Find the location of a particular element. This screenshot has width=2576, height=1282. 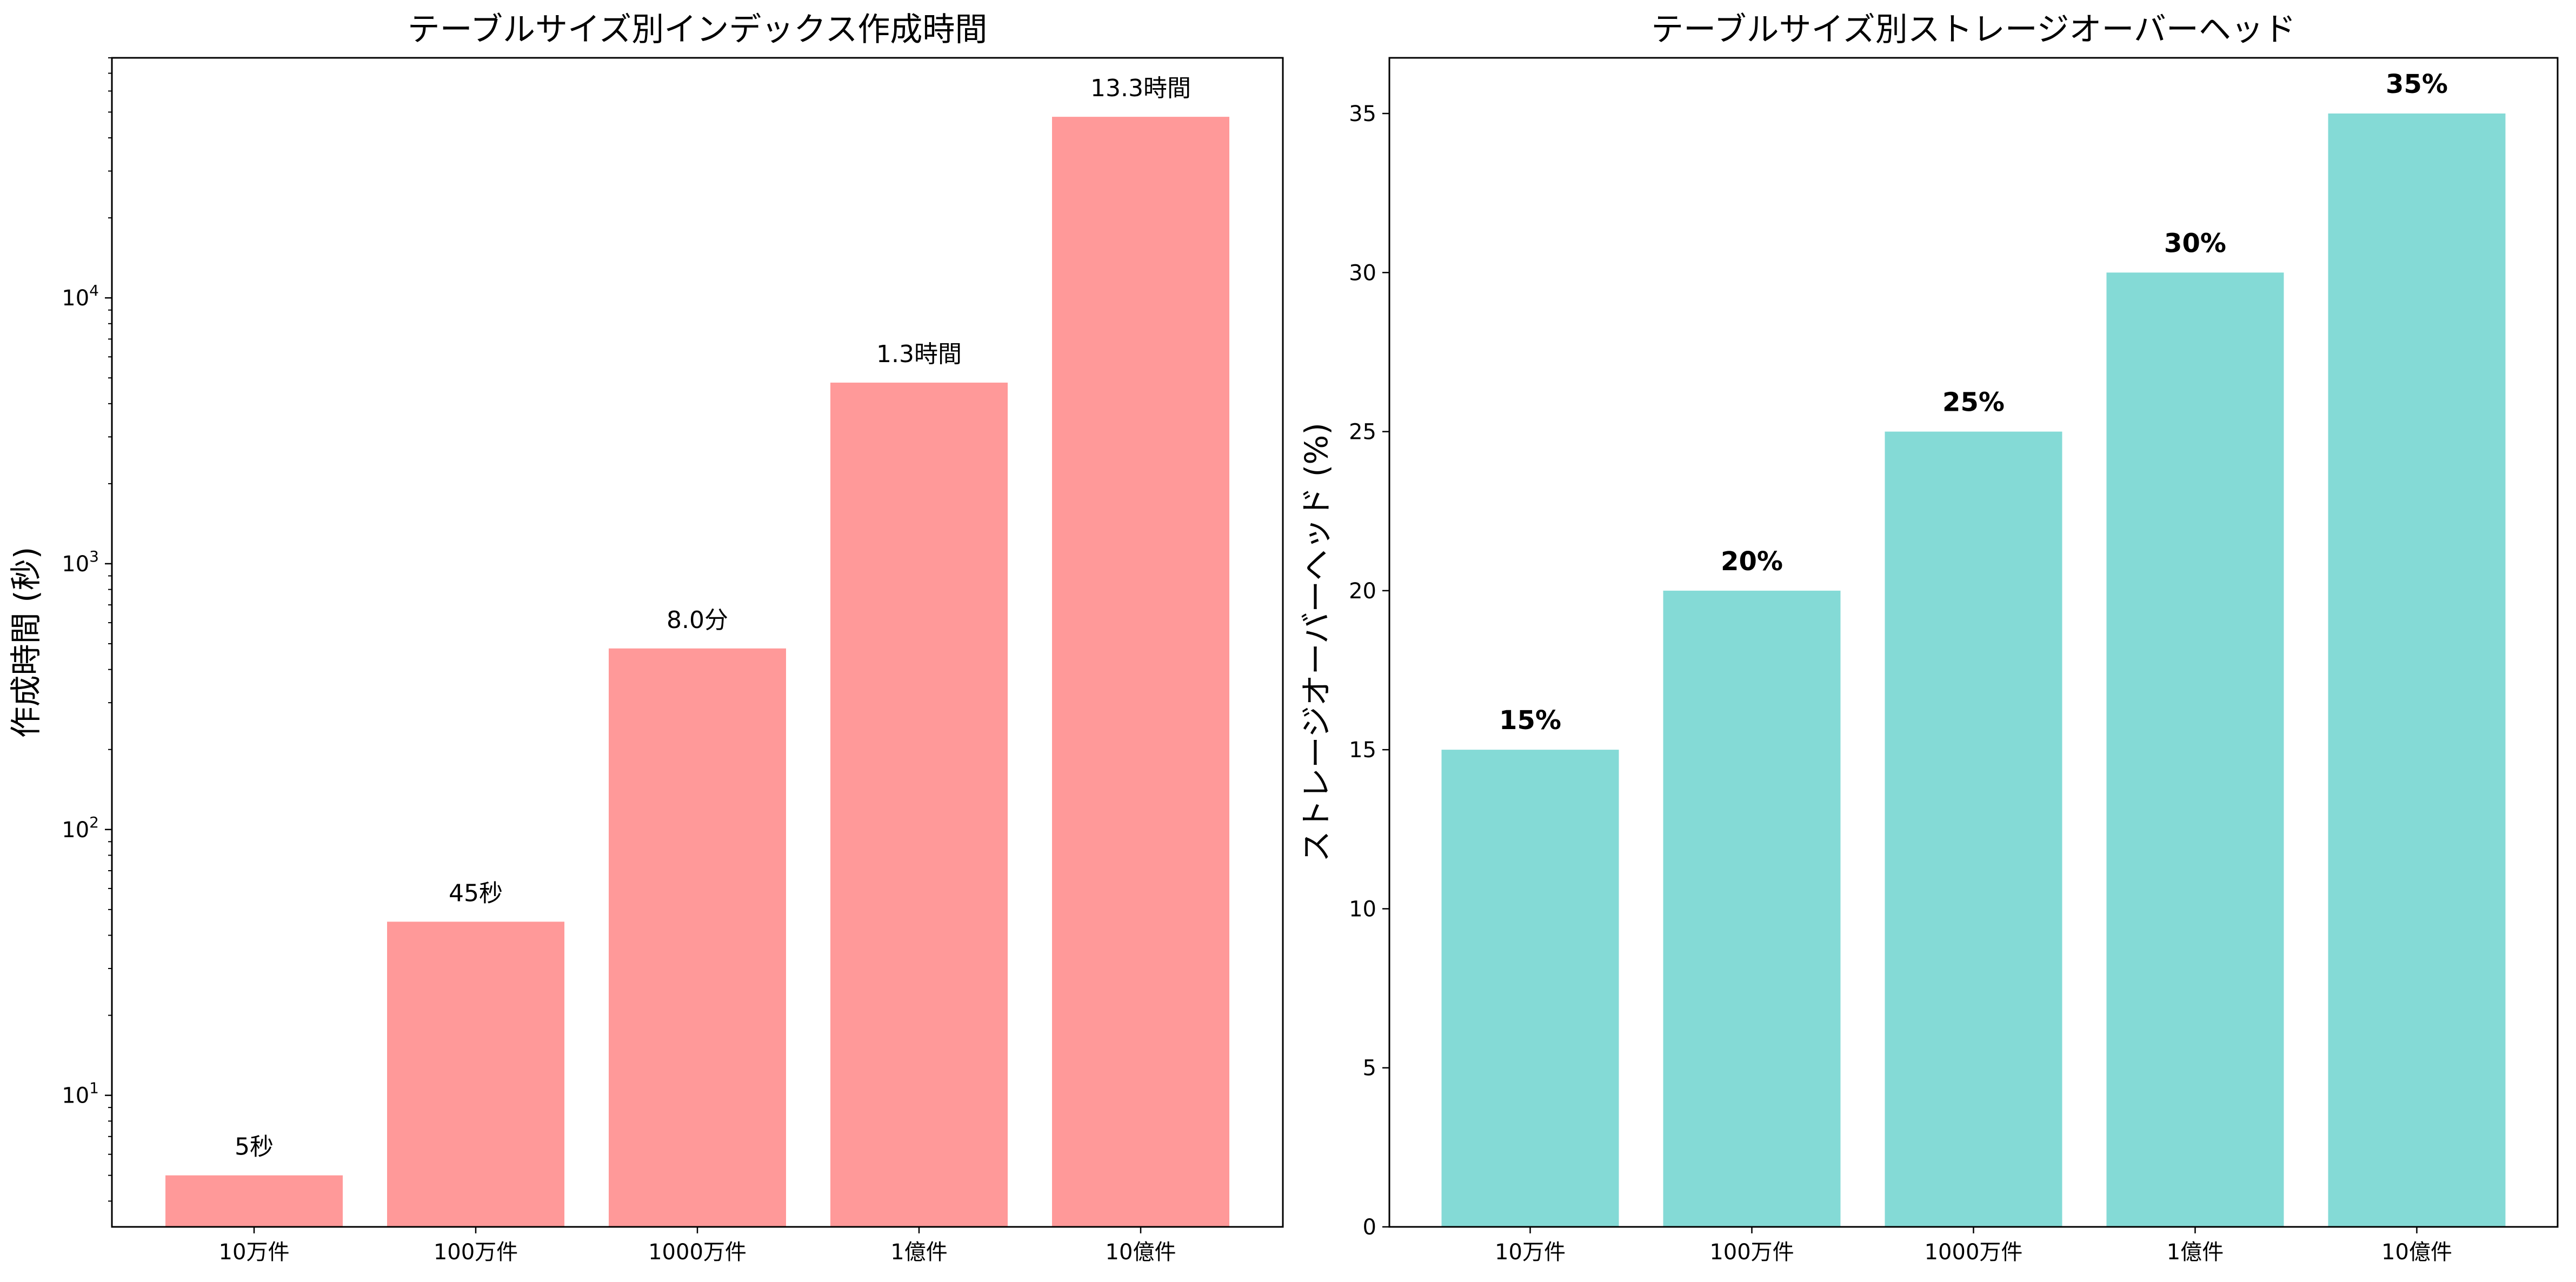

y-tick-label: 10² is located at coordinates (80, 828).